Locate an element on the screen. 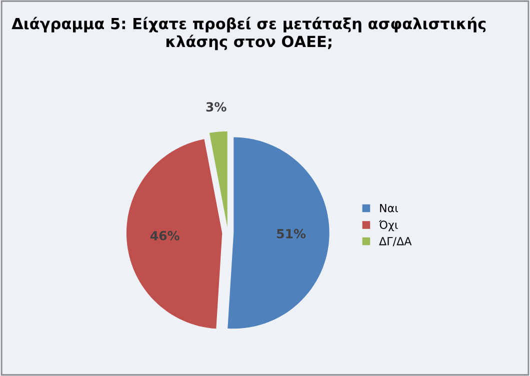 Image resolution: width=530 pixels, height=376 pixels. legend-label: ΔΓ/ΔΑ is located at coordinates (395, 241).